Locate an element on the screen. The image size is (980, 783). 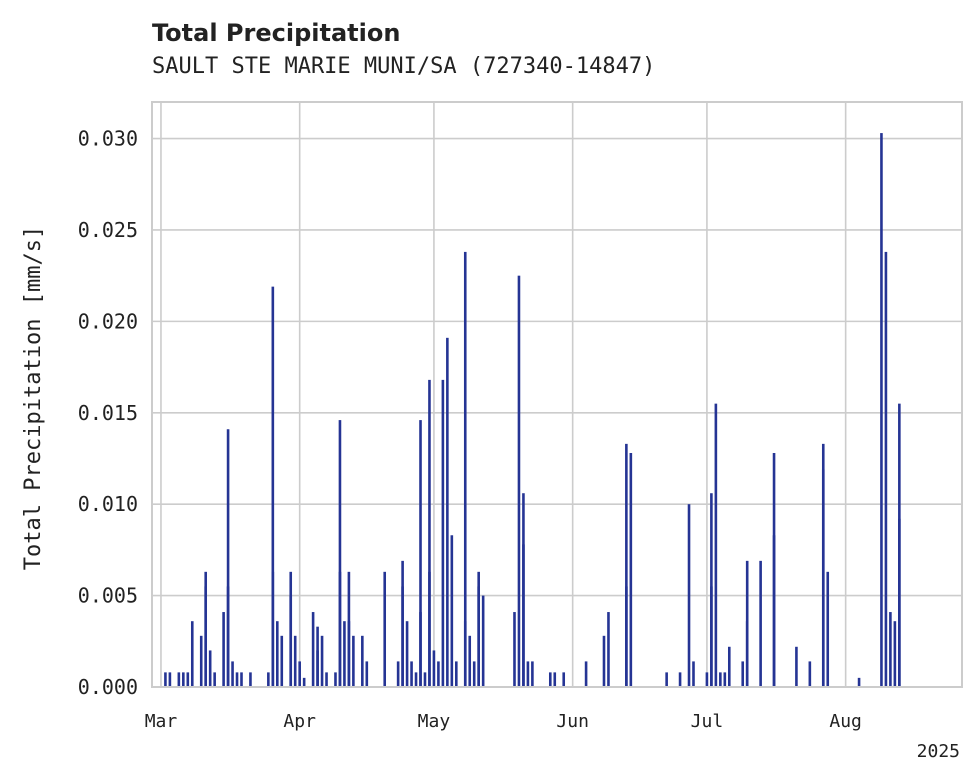
y-axis-ticks: 0.000 0.005 0.010 0.015 0.020 0.025 0.030 is located at coordinates (108, 413).